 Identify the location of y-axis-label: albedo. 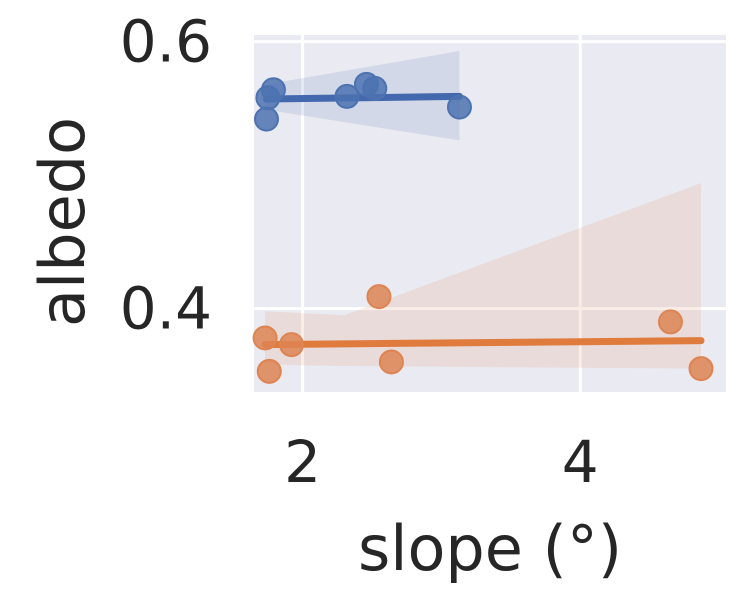
(62, 222).